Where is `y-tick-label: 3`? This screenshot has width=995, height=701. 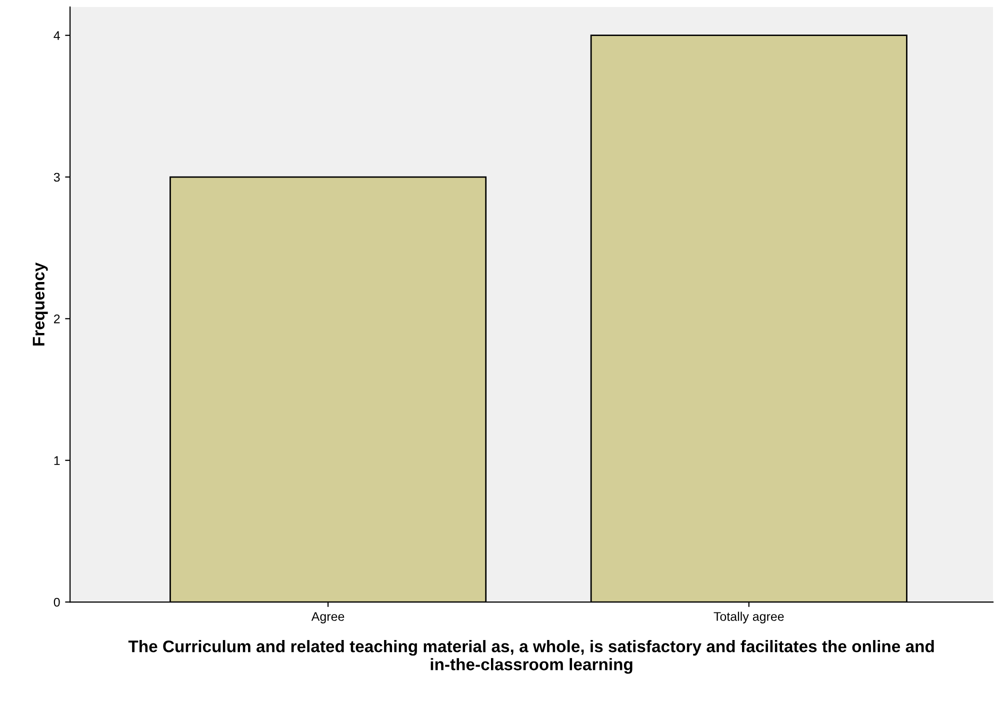
y-tick-label: 3 is located at coordinates (57, 177).